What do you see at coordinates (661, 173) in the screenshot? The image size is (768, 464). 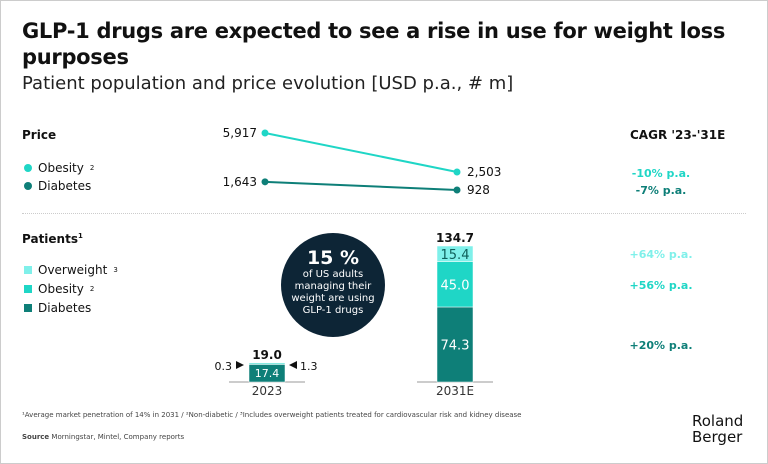 I see `cagr-price-obesity: -10% p.a.` at bounding box center [661, 173].